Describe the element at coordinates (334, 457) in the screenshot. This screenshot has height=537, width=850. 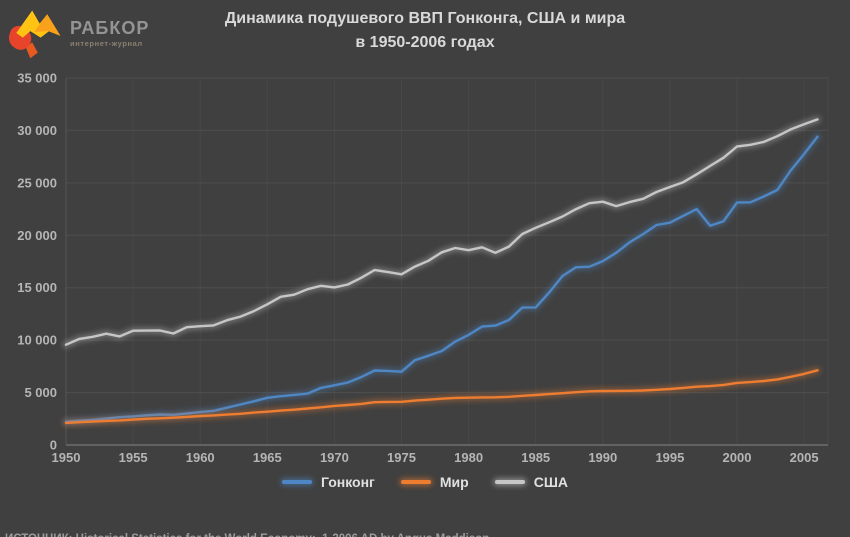
I see `svg-text: 1970` at that location.